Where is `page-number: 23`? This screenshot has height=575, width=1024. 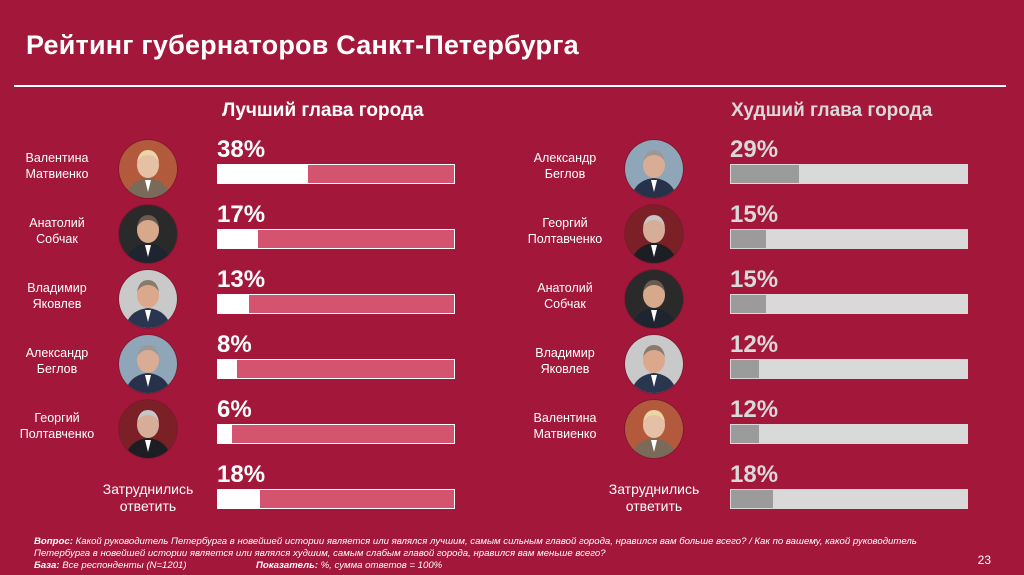 page-number: 23 is located at coordinates (984, 560).